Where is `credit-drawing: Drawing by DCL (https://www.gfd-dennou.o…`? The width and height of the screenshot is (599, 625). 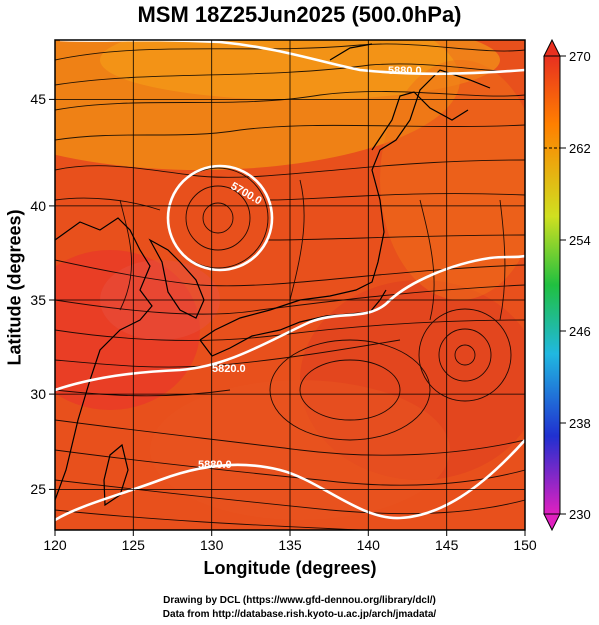
credit-drawing: Drawing by DCL (https://www.gfd-dennou.o… is located at coordinates (299, 600).